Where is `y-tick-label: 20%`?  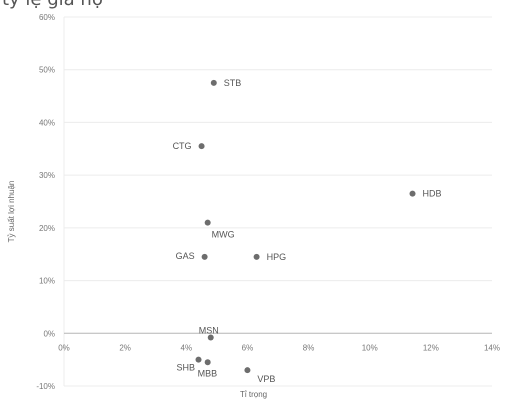 y-tick-label: 20% is located at coordinates (47, 228).